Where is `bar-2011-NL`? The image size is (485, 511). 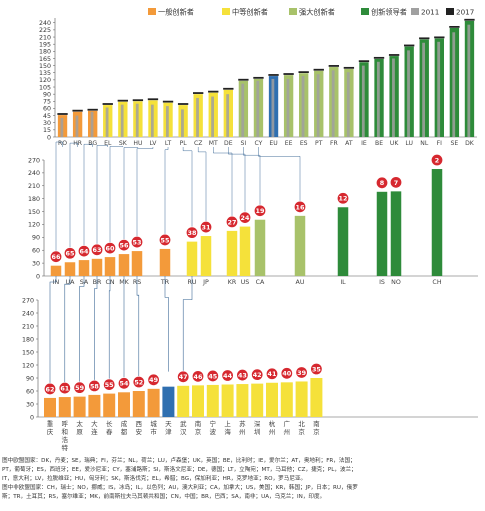
bar-2011-NL is located at coordinates (423, 89).